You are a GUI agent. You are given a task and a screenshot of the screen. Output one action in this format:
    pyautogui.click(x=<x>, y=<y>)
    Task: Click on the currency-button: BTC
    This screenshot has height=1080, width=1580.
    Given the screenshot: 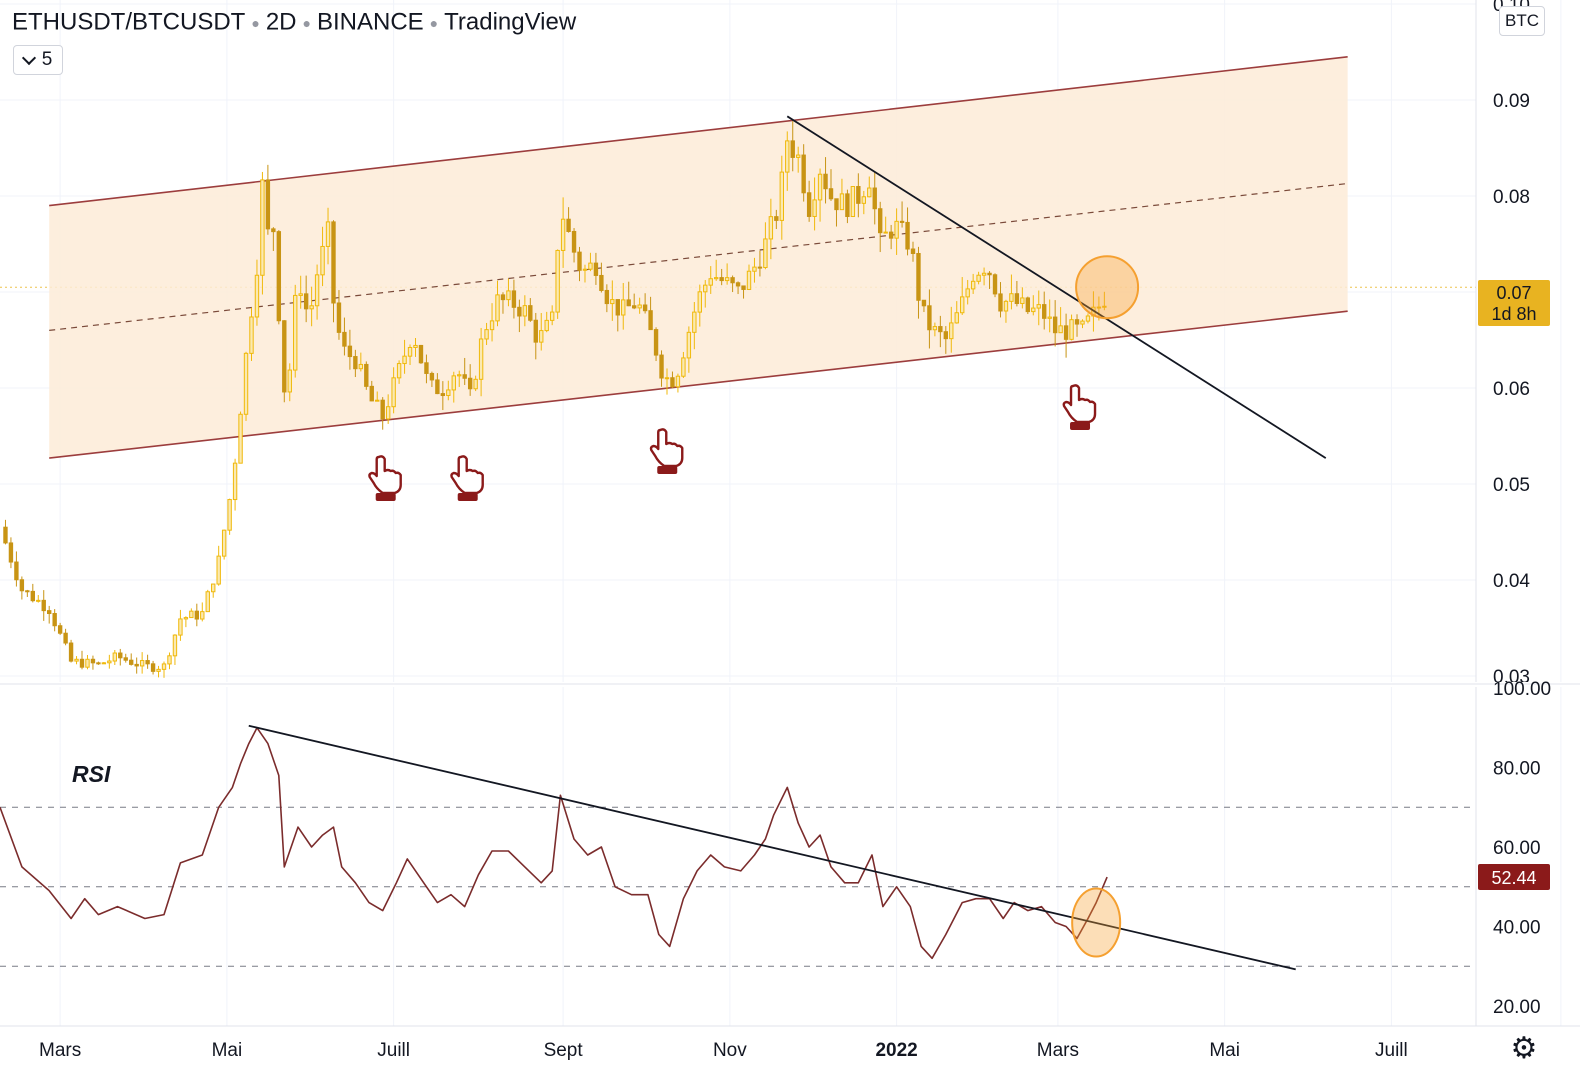 What is the action you would take?
    pyautogui.click(x=1522, y=21)
    